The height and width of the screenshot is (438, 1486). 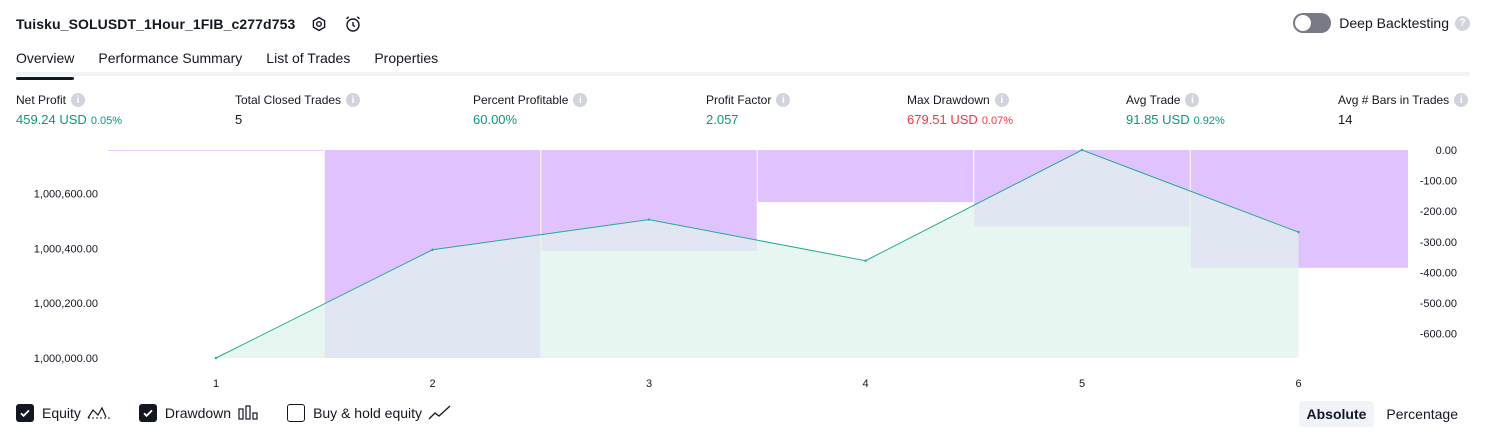 I want to click on stat-value: 459.24 USD, so click(x=51, y=119).